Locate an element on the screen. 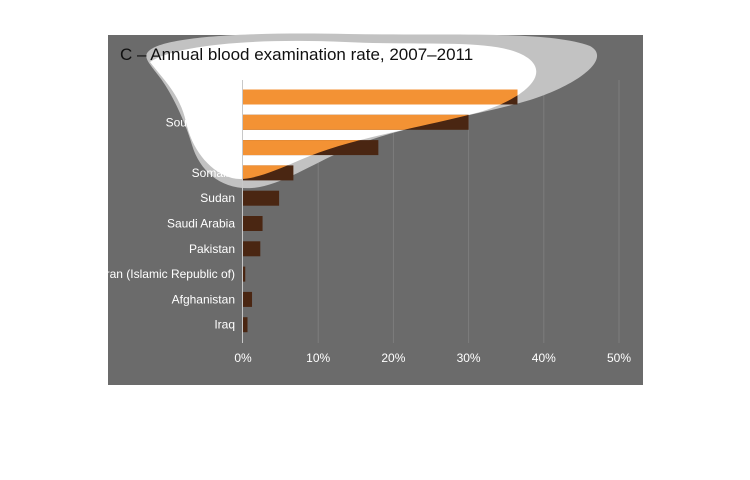  category-label: Saudi Arabia is located at coordinates (201, 224).